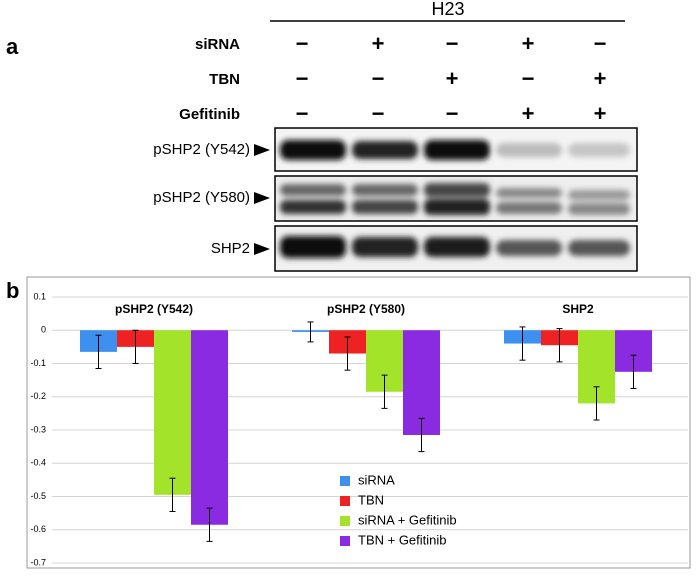 Image resolution: width=697 pixels, height=577 pixels. What do you see at coordinates (38, 562) in the screenshot?
I see `y-tick-label: -0.7` at bounding box center [38, 562].